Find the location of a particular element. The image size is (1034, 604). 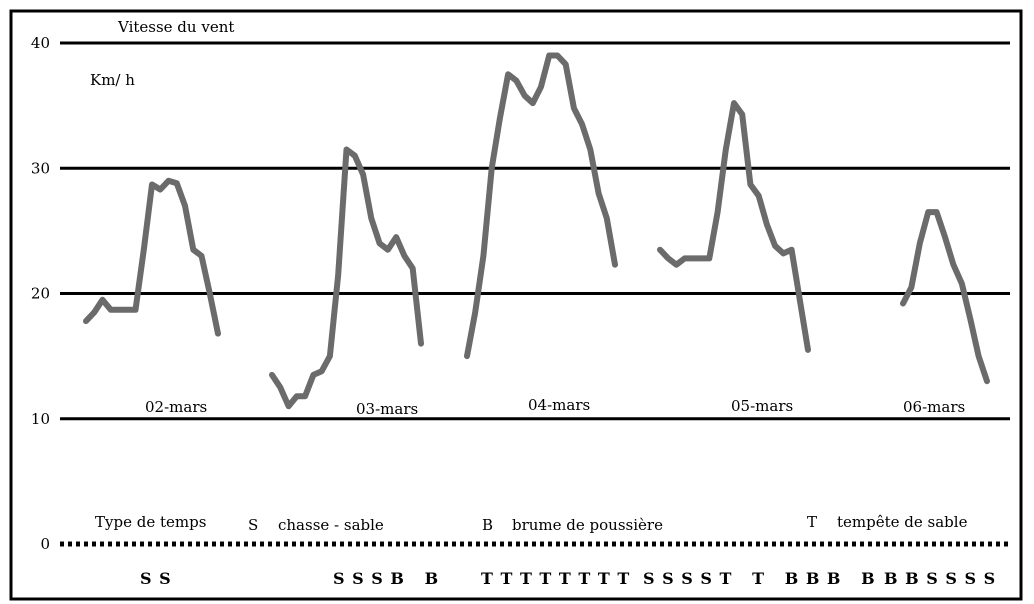

legend-text-b: brume de poussière is located at coordinates (587, 525).